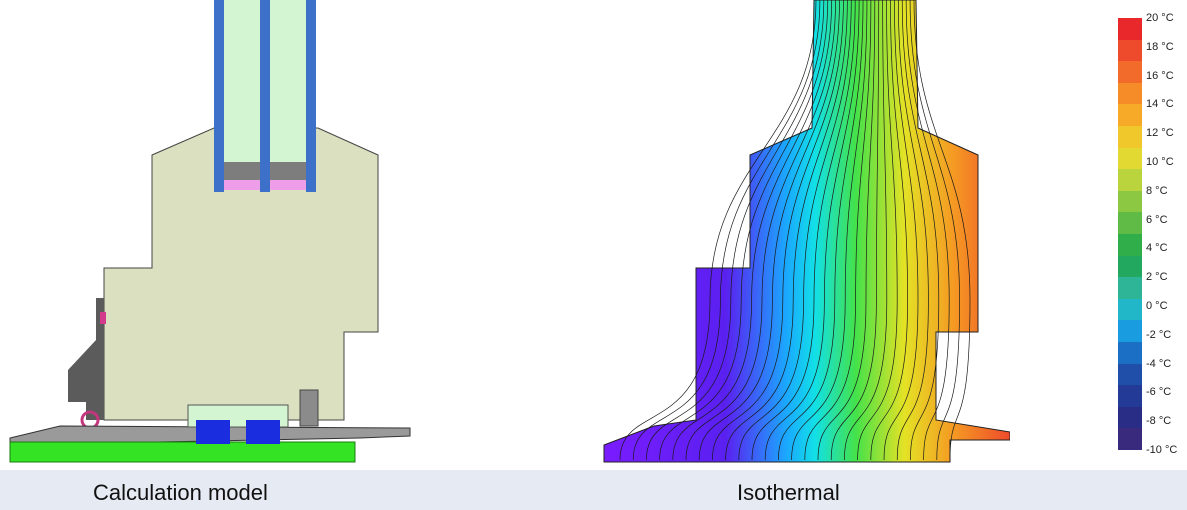 This screenshot has width=1187, height=510. What do you see at coordinates (103, 318) in the screenshot?
I see `seal-pink` at bounding box center [103, 318].